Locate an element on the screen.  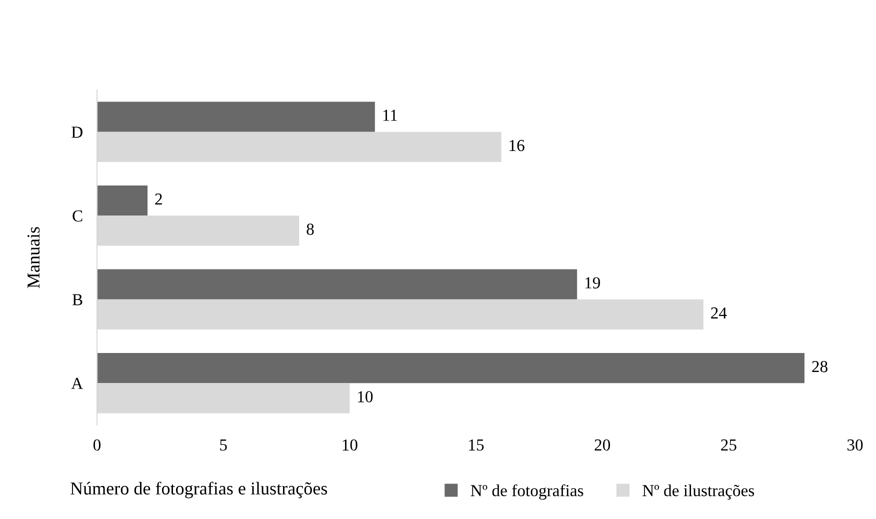
legend-label: Nº de fotografias is located at coordinates (527, 492).